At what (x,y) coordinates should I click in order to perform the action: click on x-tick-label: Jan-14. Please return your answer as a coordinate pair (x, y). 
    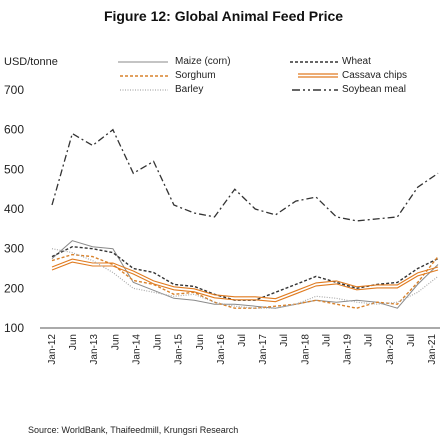
    Looking at the image, I should click on (136, 349).